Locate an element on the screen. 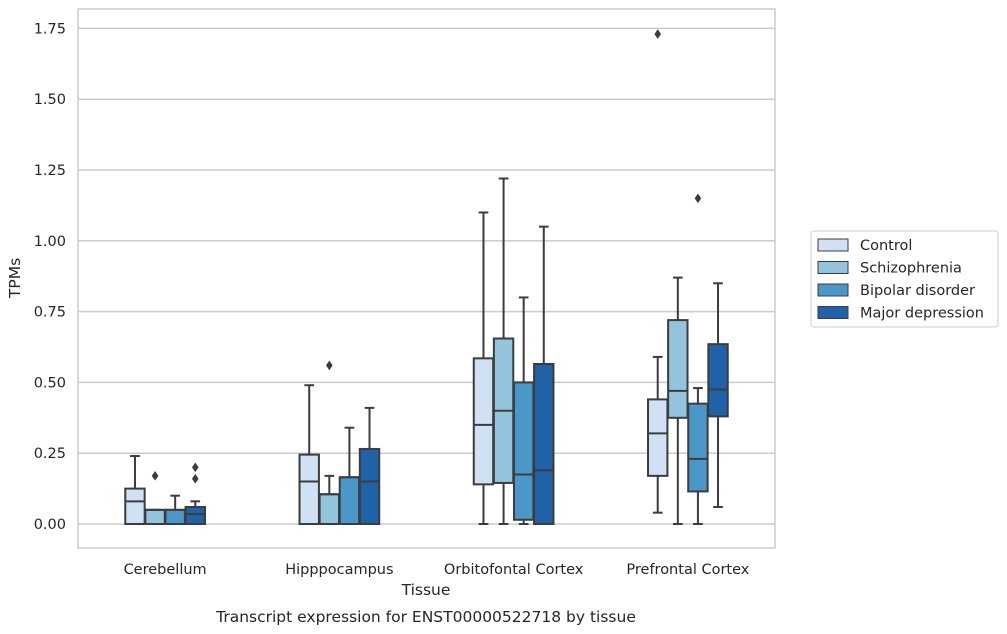  y-tick-label: 1.50 is located at coordinates (50, 100).